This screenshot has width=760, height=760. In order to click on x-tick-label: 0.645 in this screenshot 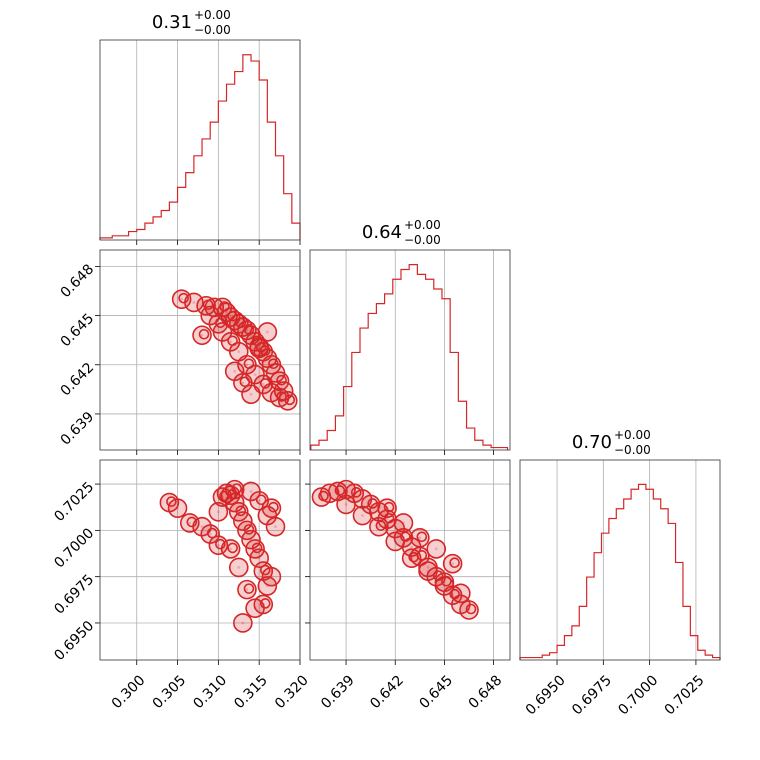, I will do `click(436, 692)`.